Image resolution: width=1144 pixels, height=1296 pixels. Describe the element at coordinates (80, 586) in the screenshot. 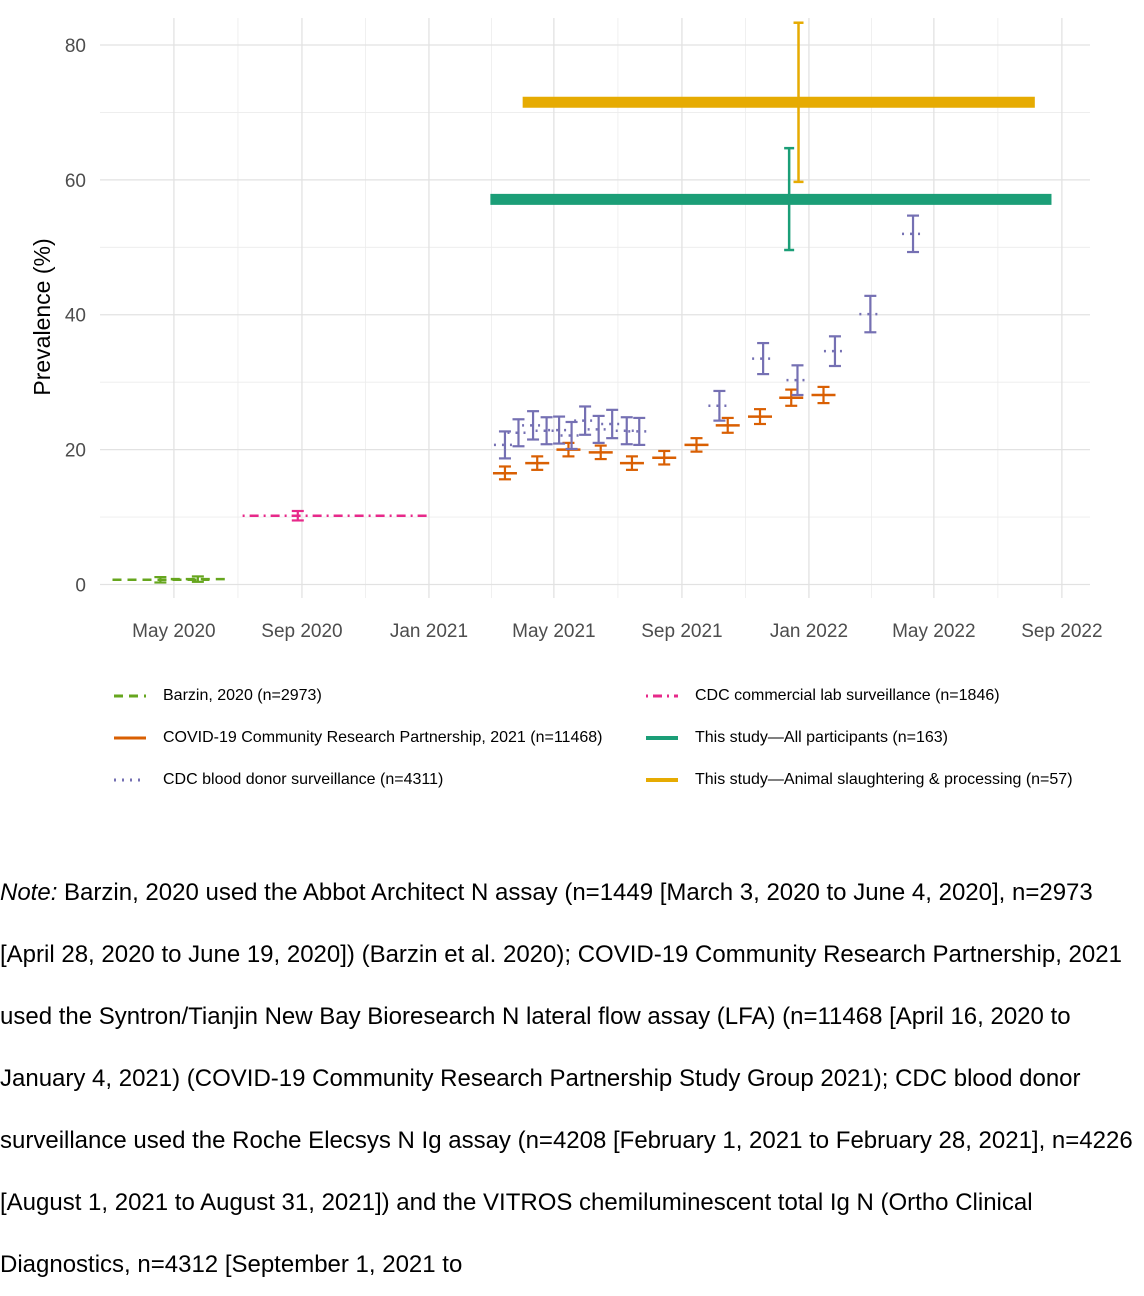

I see `y-tick-label: 0` at that location.